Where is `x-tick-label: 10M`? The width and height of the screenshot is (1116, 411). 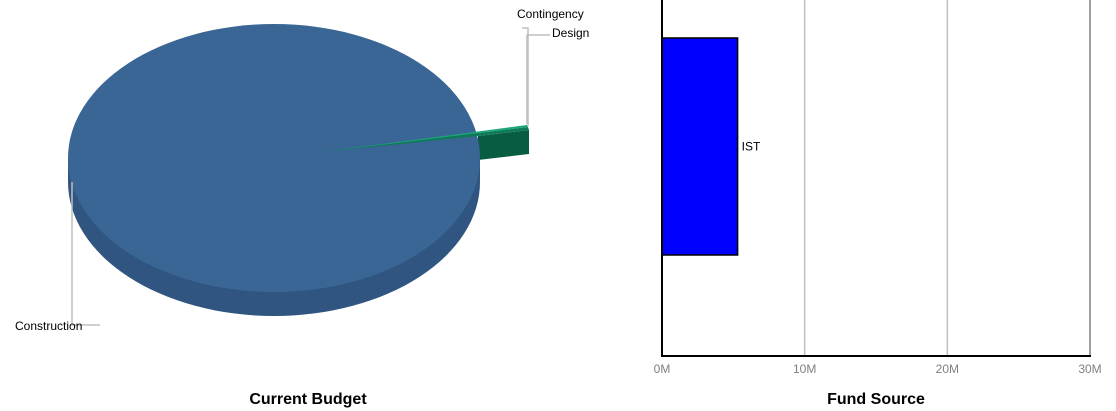 x-tick-label: 10M is located at coordinates (804, 369).